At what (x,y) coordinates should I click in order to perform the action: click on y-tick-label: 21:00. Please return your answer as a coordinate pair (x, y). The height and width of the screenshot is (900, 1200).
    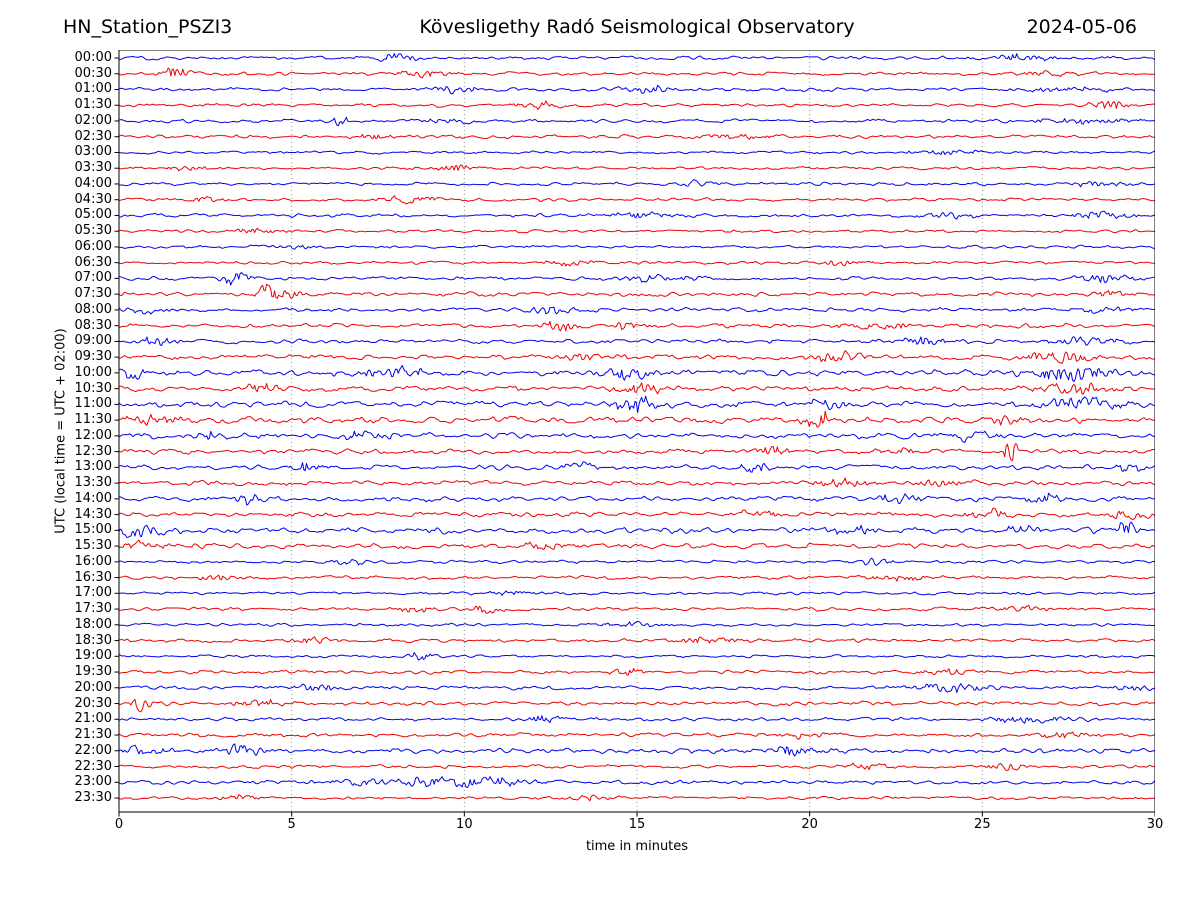
    Looking at the image, I should click on (93, 719).